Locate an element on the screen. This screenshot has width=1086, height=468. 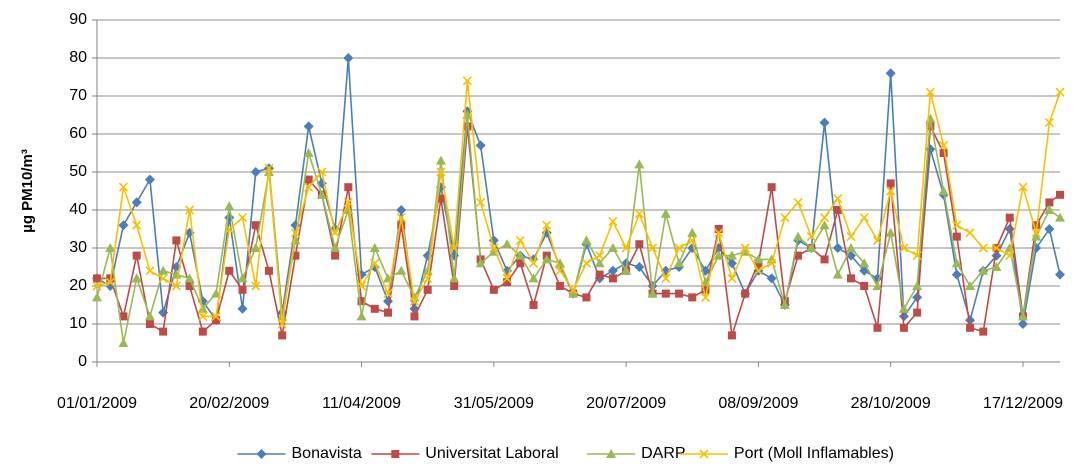
y-tick-label: 70 is located at coordinates (78, 95).